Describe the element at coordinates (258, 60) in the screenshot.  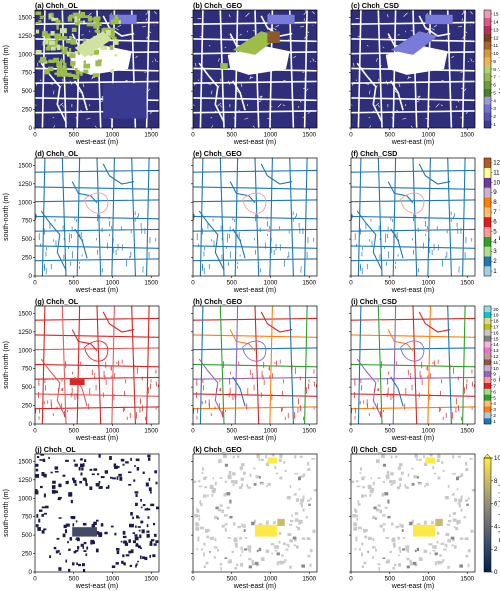
I see `open-area` at that location.